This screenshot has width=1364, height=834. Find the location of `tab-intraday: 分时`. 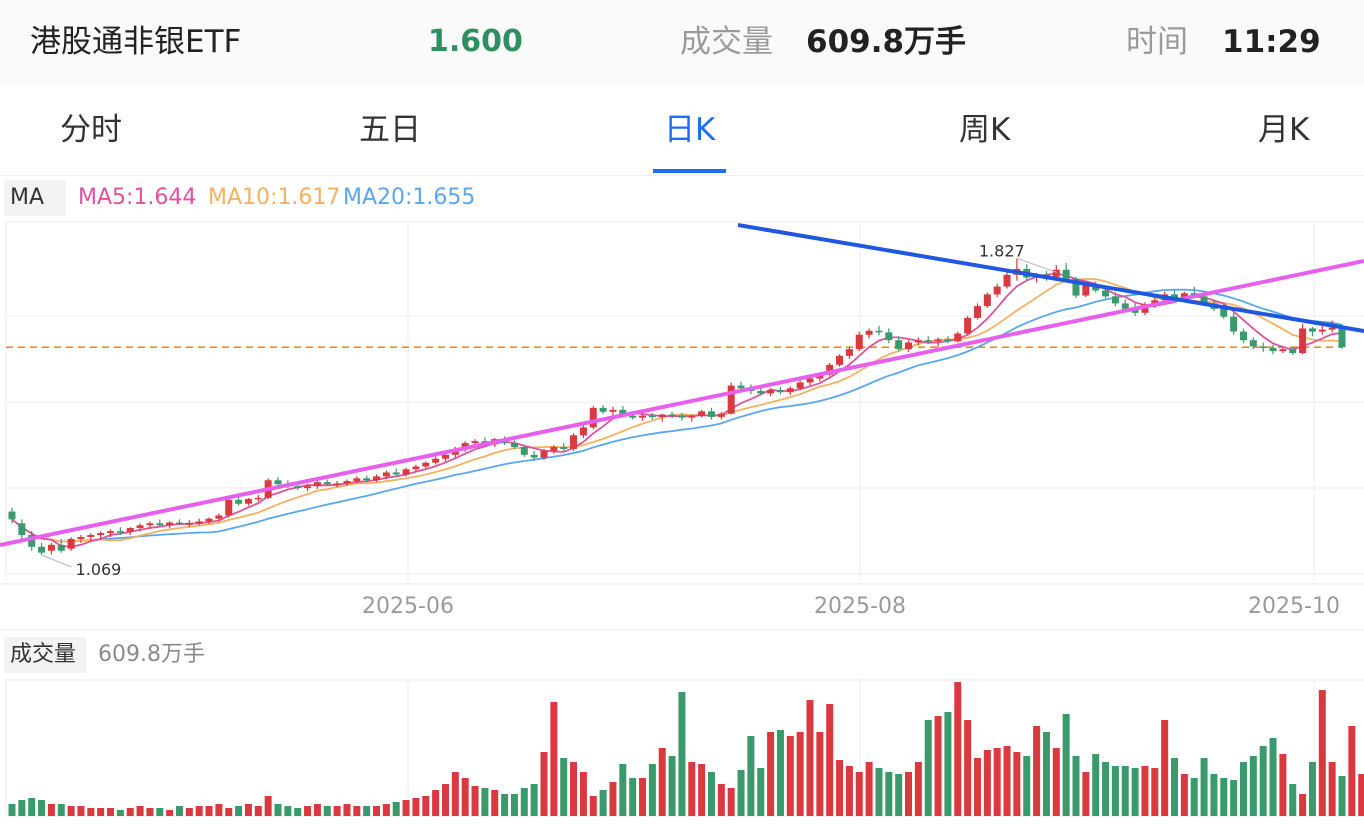

tab-intraday: 分时 is located at coordinates (91, 130).